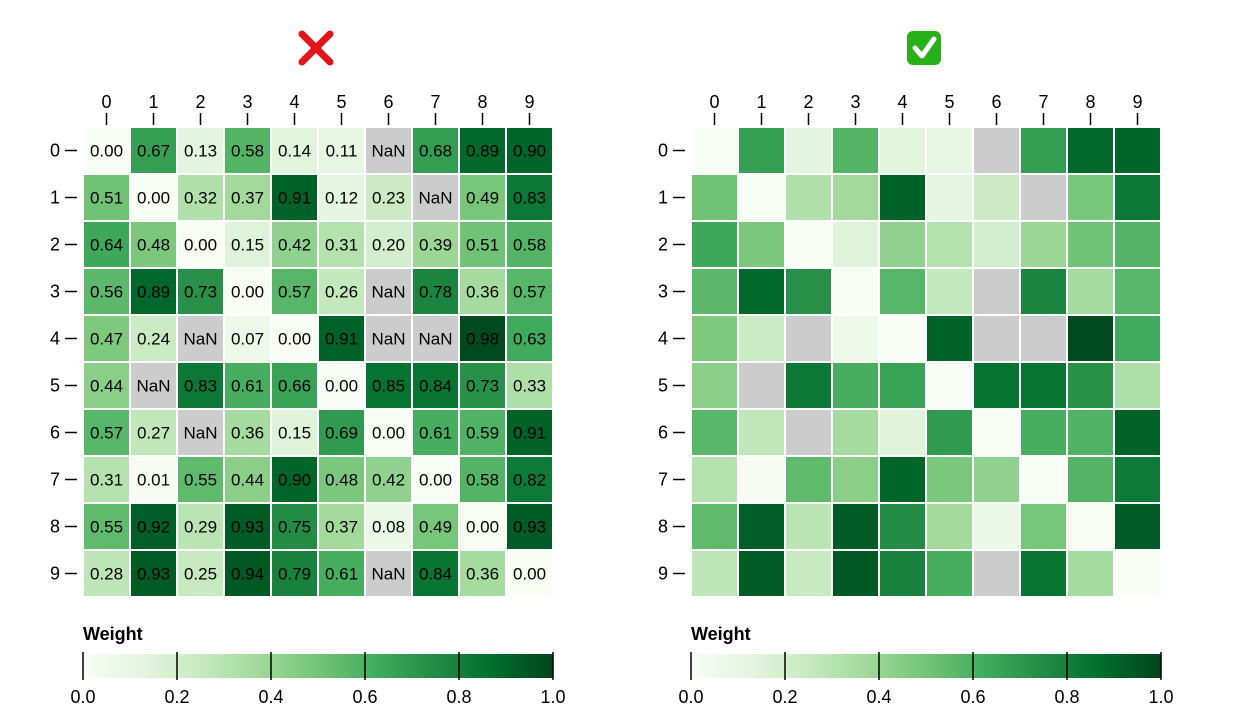 Image resolution: width=1256 pixels, height=728 pixels. I want to click on cell-value-label: 0.23, so click(388, 198).